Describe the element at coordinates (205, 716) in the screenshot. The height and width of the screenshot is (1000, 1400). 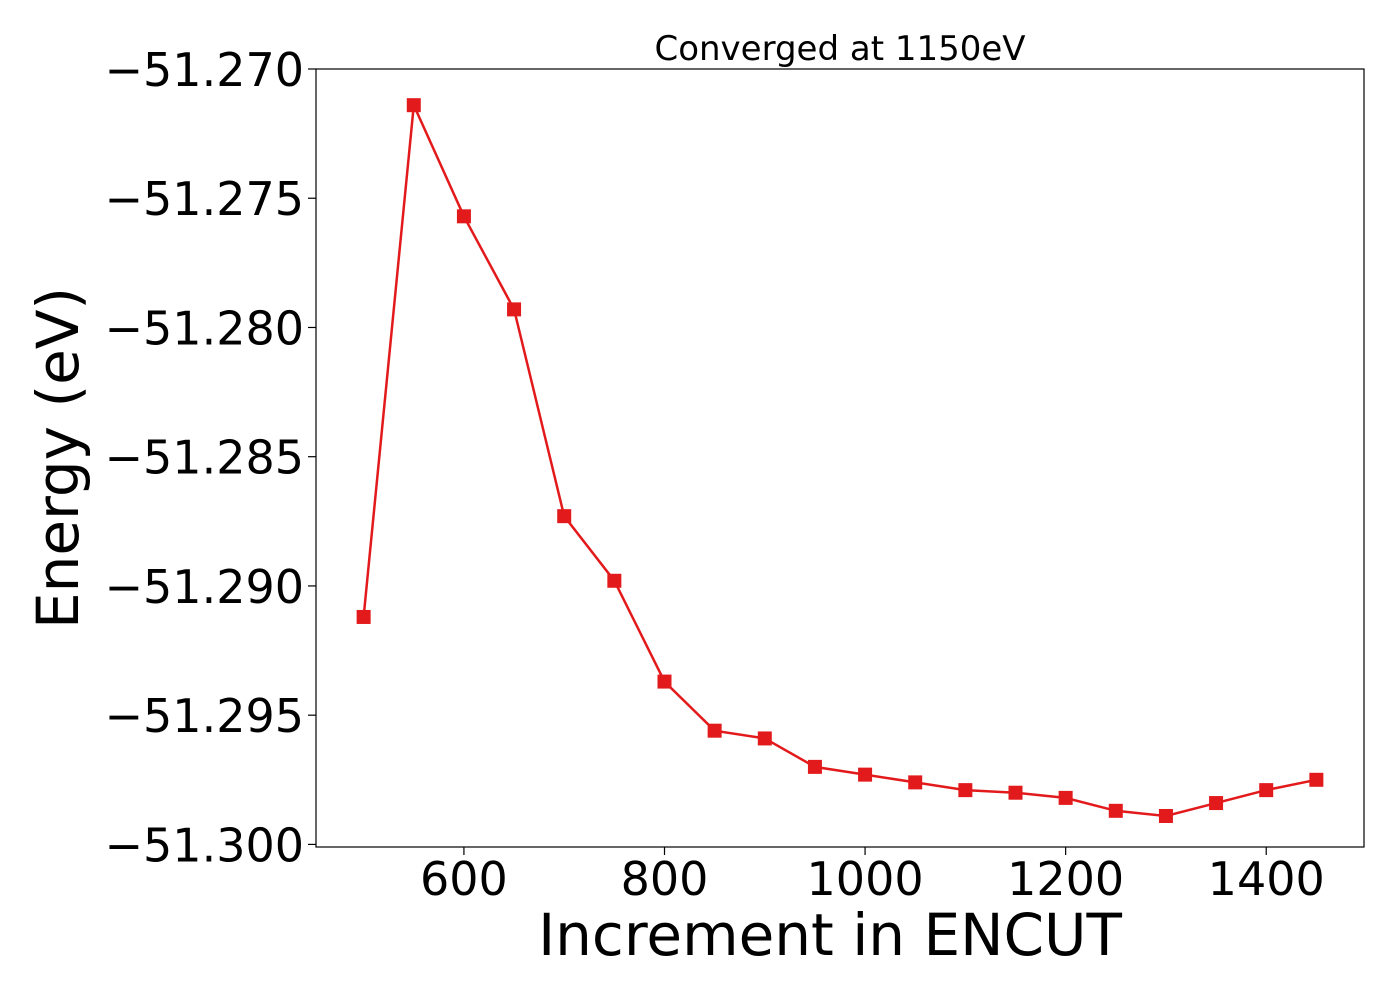
I see `y-tick-label: −51.295` at that location.